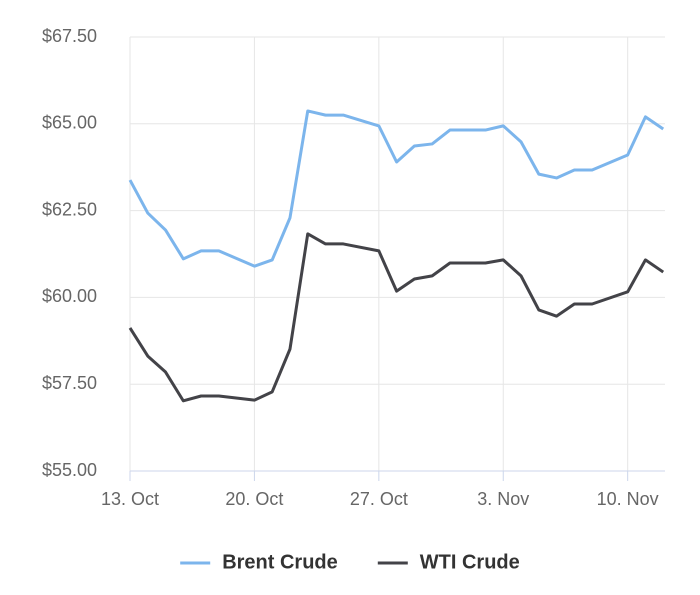 This screenshot has width=700, height=595. Describe the element at coordinates (503, 499) in the screenshot. I see `x-tick-label: 3. Nov` at that location.